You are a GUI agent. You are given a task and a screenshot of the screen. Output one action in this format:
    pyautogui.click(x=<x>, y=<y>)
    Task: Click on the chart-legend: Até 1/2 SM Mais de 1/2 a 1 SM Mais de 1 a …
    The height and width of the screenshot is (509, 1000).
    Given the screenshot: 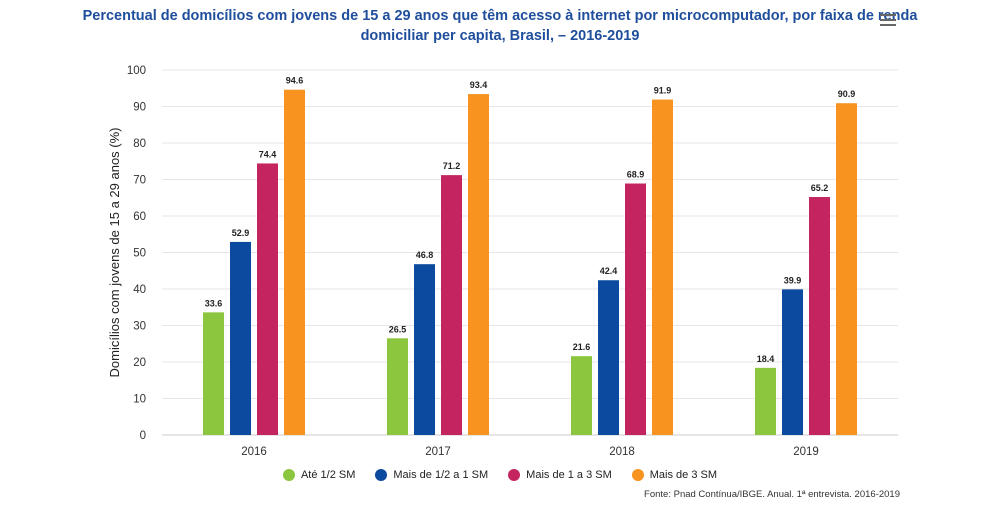 What is the action you would take?
    pyautogui.click(x=500, y=475)
    